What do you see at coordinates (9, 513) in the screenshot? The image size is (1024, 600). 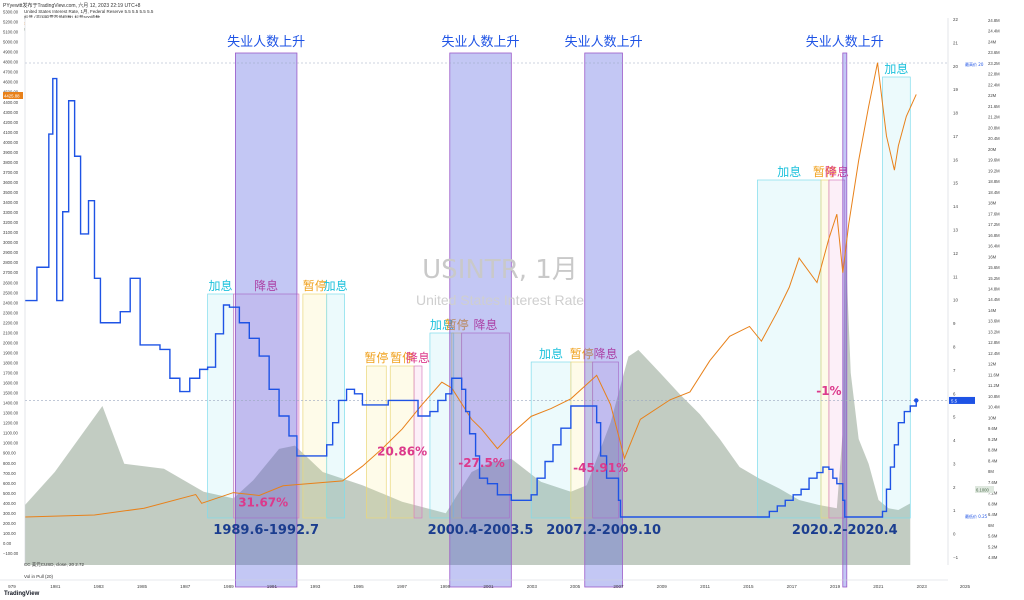 I see `left-tick-50: 300.00` at bounding box center [9, 513].